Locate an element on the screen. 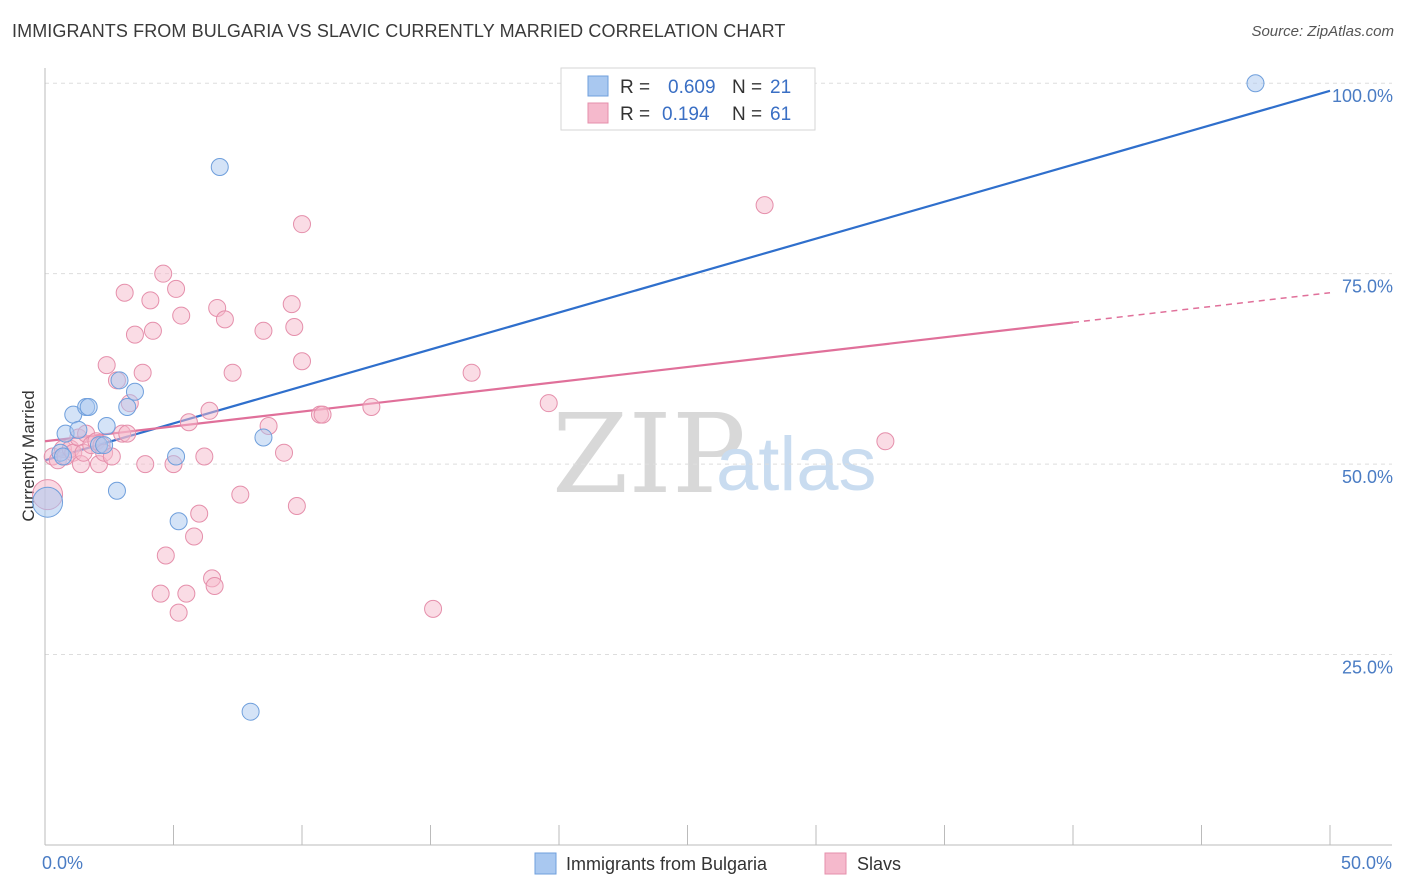 The image size is (1406, 892). legend-swatch-blue is located at coordinates (598, 86).